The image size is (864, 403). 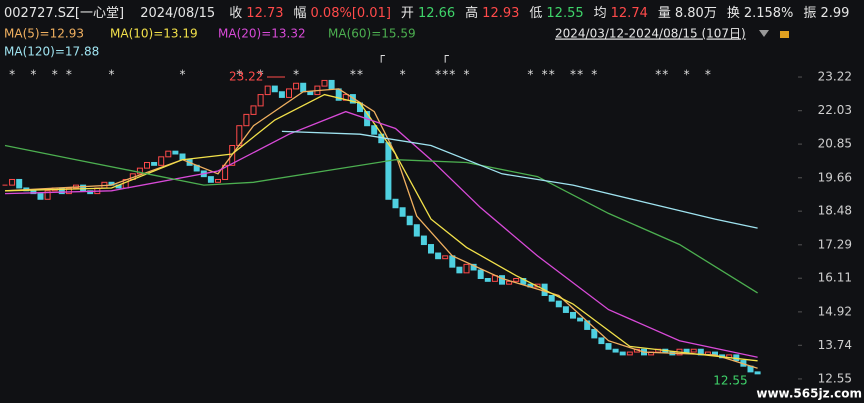 I want to click on watermark: www.565jz.com, so click(x=809, y=394).